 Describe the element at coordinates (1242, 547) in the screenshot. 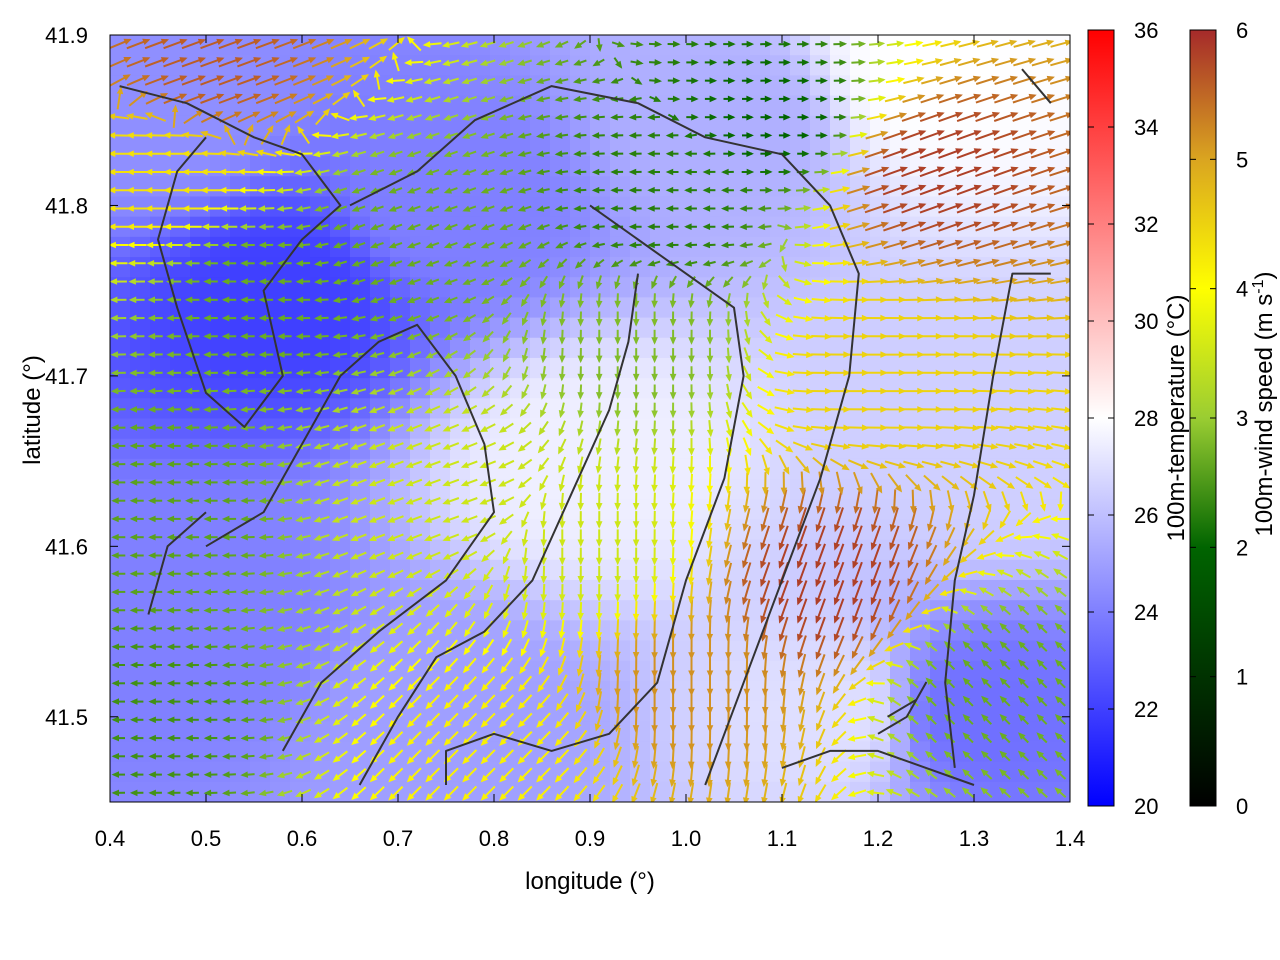

I see `colorbar-tick-label: 2` at that location.